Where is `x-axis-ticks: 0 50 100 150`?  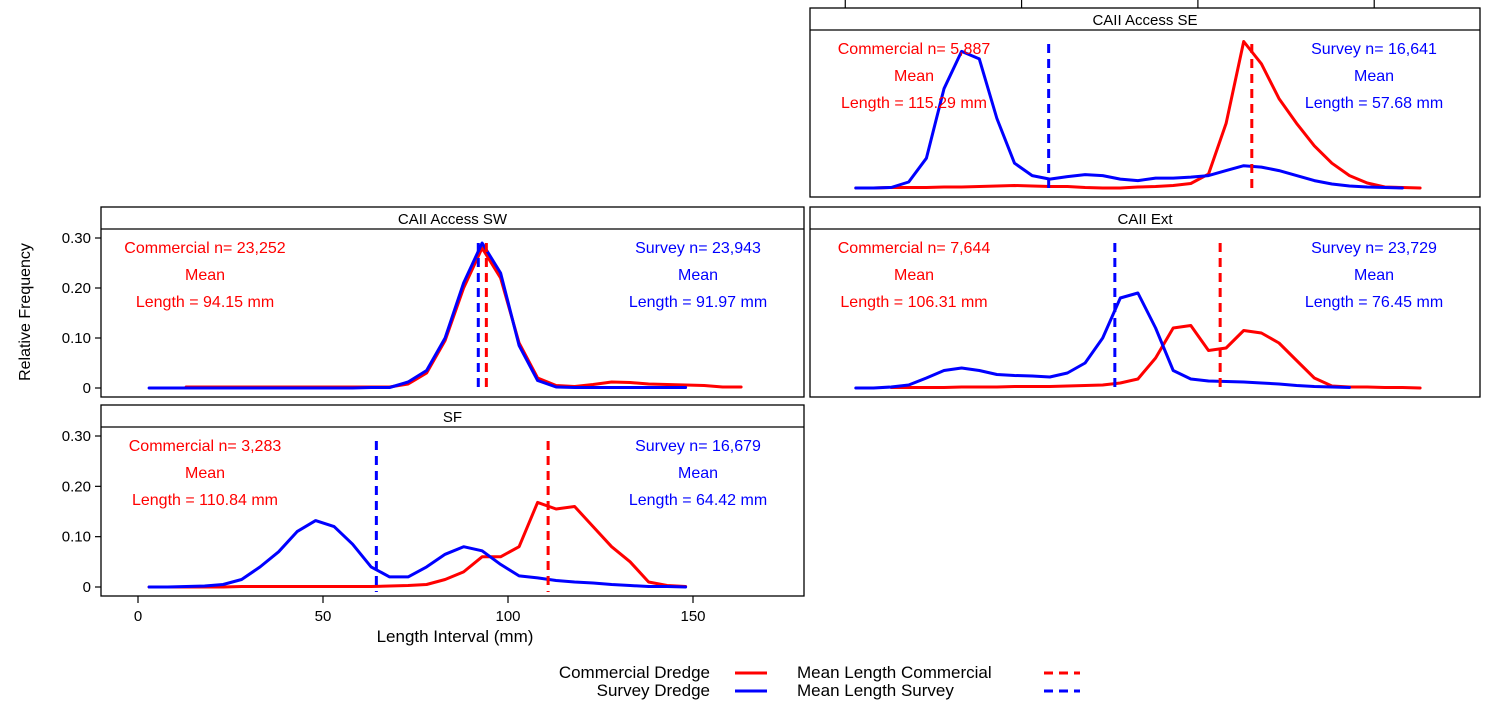
x-axis-ticks: 0 50 100 150 is located at coordinates (420, 610).